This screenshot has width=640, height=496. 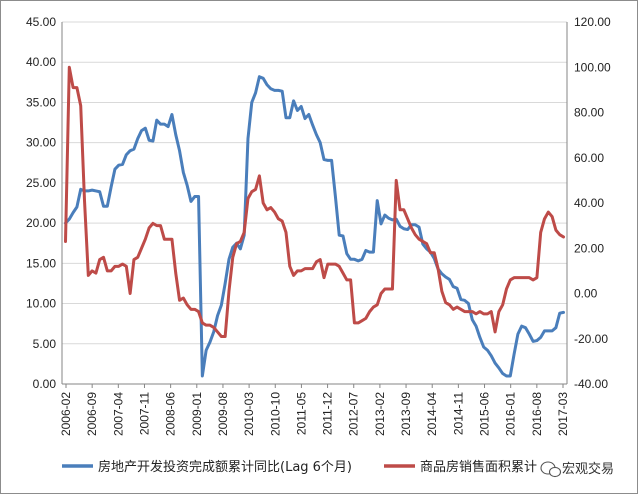 I want to click on legend: 房地产开发投资完成额累计同比(Lag 6个月) 商品房销售面积累计 宏观交易, so click(x=338, y=468).